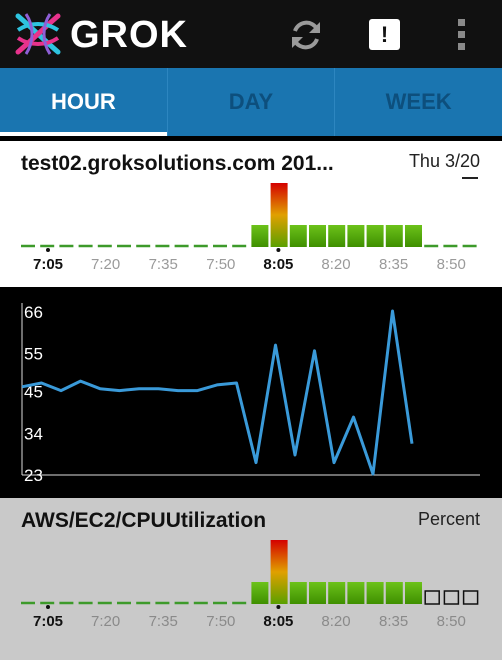  Describe the element at coordinates (384, 34) in the screenshot. I see `alert-button: !` at that location.